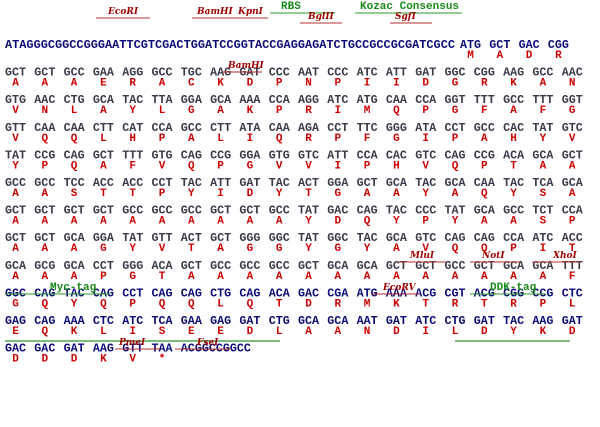  What do you see at coordinates (74, 100) in the screenshot?
I see `codon: CTG` at bounding box center [74, 100].